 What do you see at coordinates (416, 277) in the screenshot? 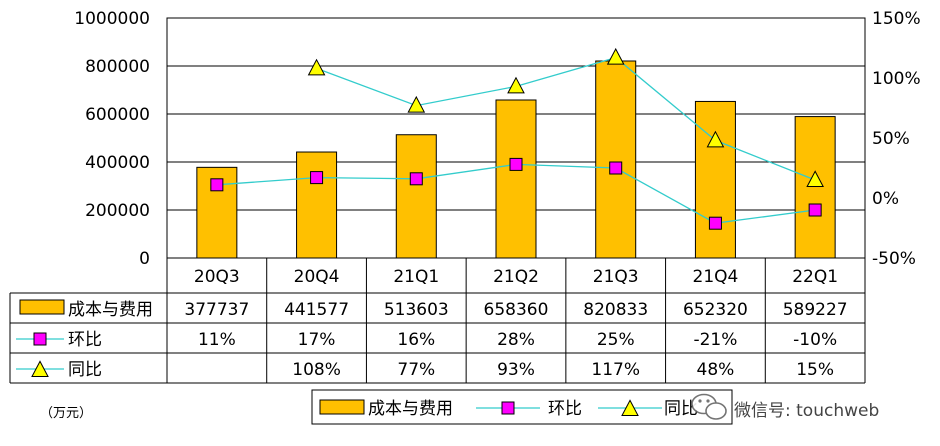
I see `category-label: 21Q1` at bounding box center [416, 277].